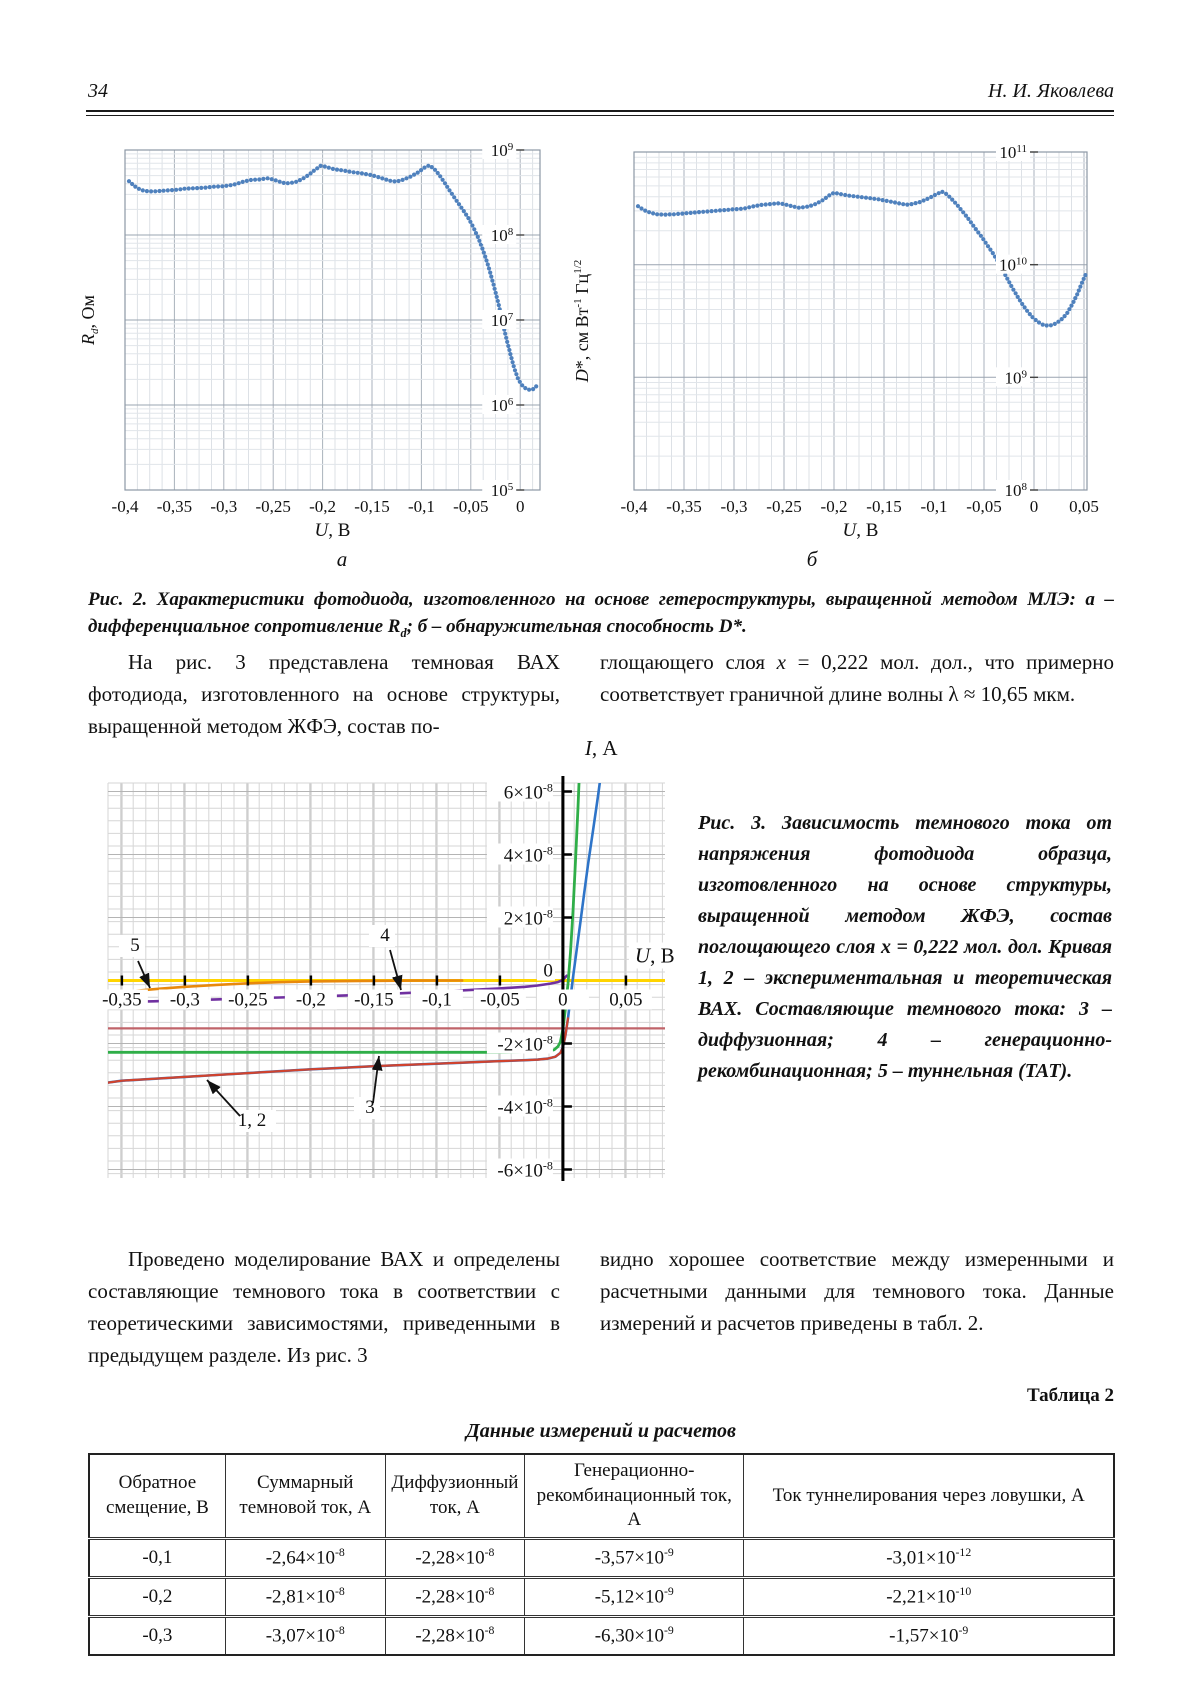 The image size is (1200, 1698). I want to click on svg-text: 10⁵, so click(502, 490).